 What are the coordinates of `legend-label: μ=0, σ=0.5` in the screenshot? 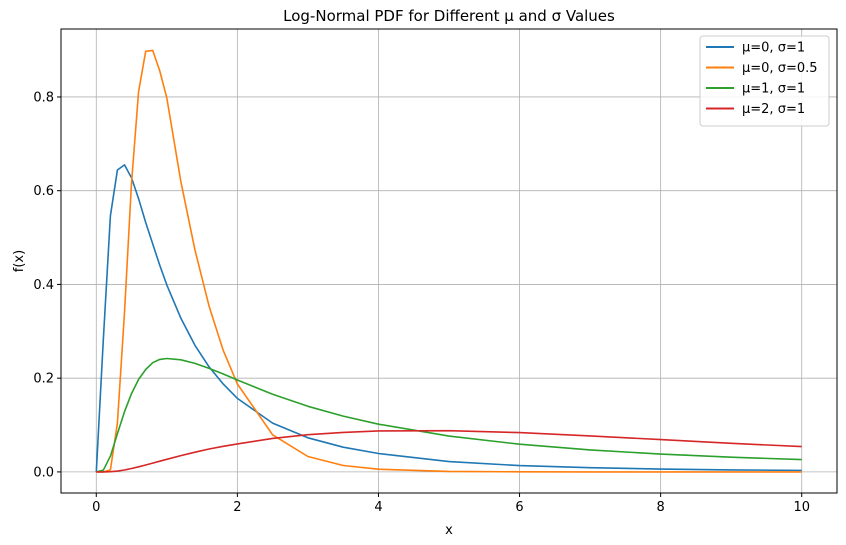 It's located at (780, 68).